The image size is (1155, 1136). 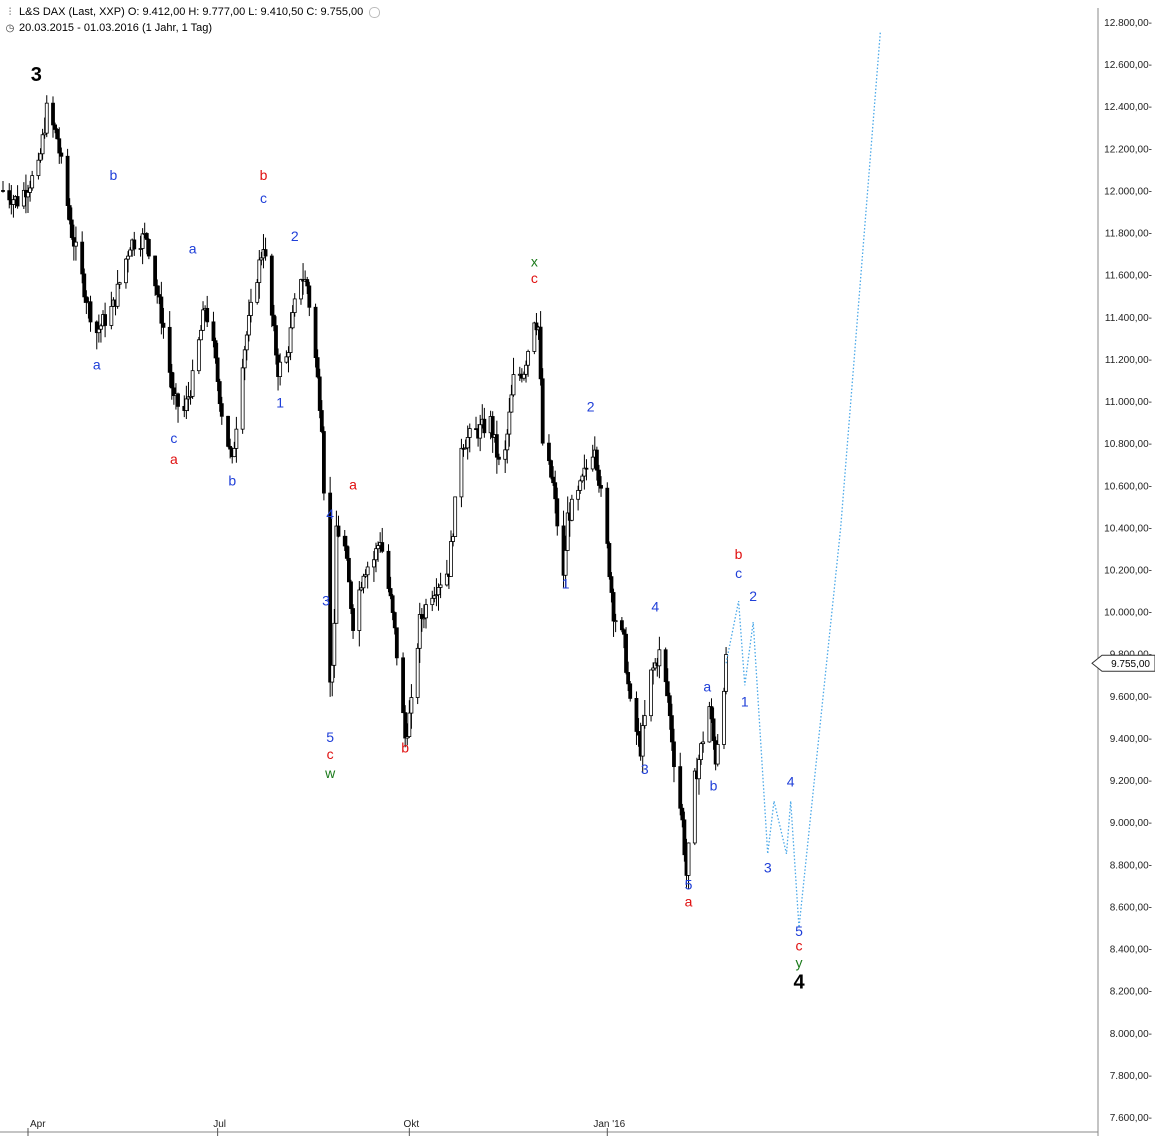 I want to click on wave-label: 1, so click(x=745, y=701).